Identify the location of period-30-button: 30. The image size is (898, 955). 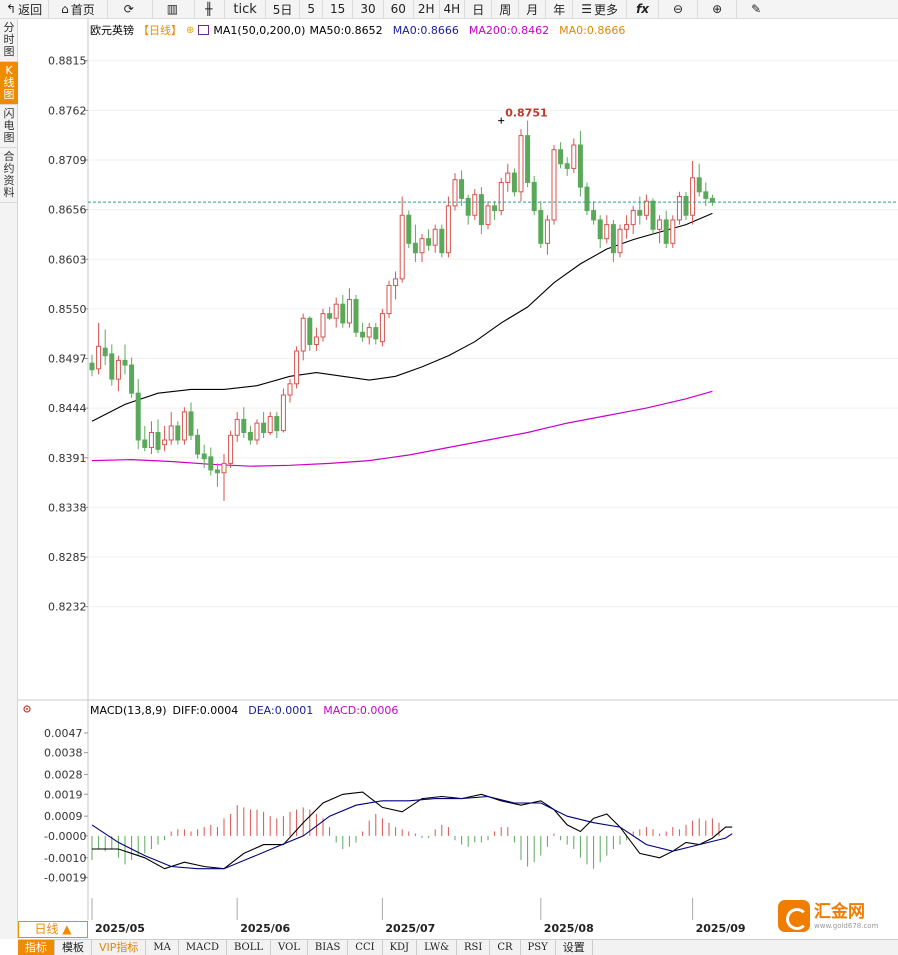
(368, 9).